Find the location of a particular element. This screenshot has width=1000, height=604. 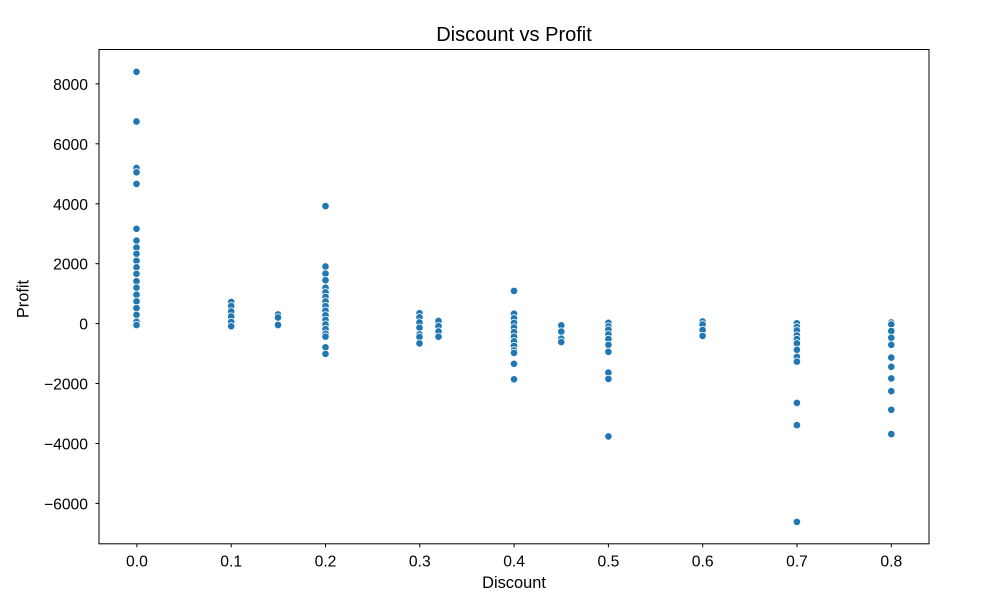

svg-text: 0.4 is located at coordinates (514, 562).